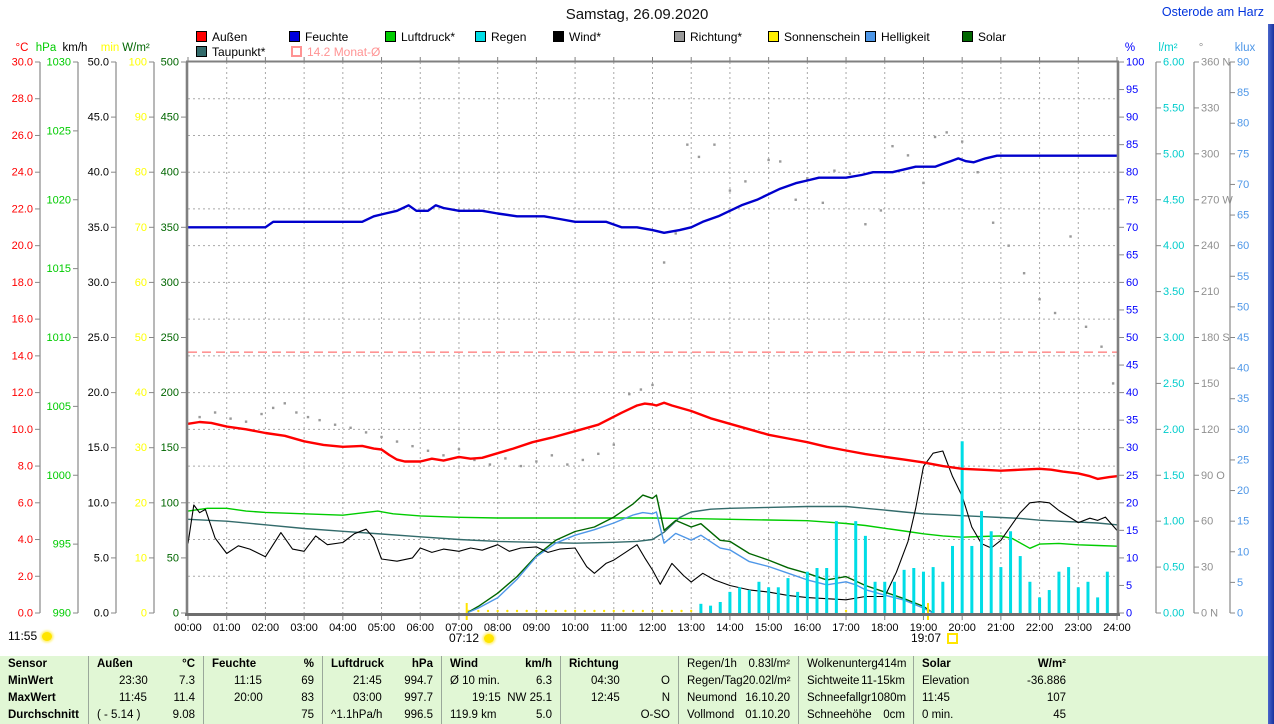 The height and width of the screenshot is (724, 1274). I want to click on table-cell-value: °C, so click(188, 664).